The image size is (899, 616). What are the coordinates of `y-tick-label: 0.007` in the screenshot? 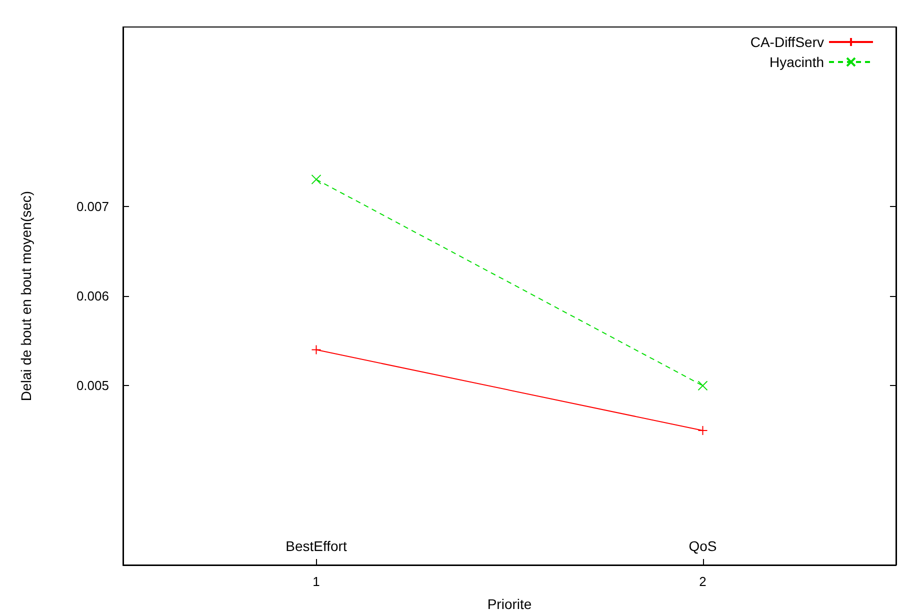 It's located at (92, 206).